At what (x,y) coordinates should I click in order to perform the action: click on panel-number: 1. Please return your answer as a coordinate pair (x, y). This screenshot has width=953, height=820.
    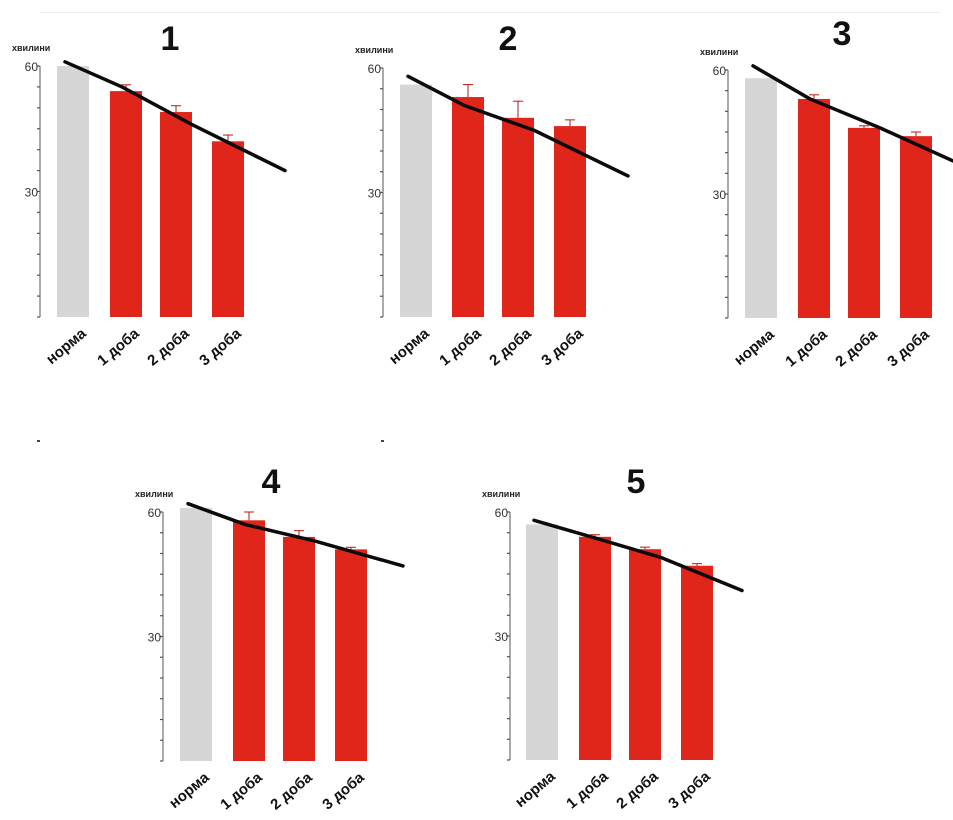
    Looking at the image, I should click on (170, 39).